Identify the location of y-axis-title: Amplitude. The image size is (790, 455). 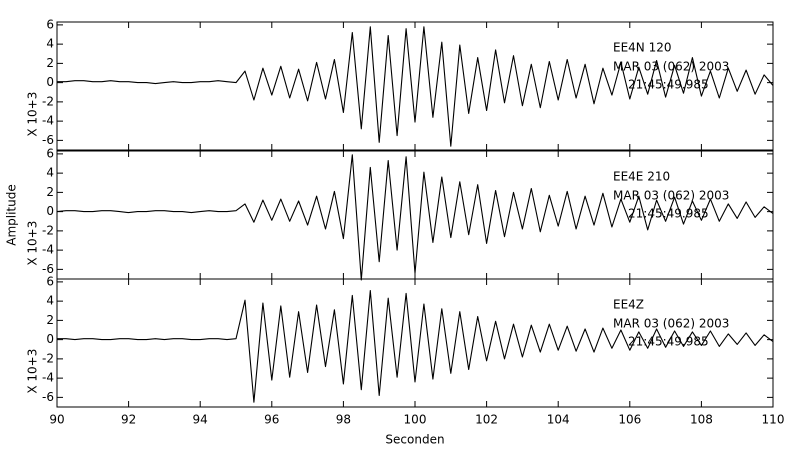
(12, 215).